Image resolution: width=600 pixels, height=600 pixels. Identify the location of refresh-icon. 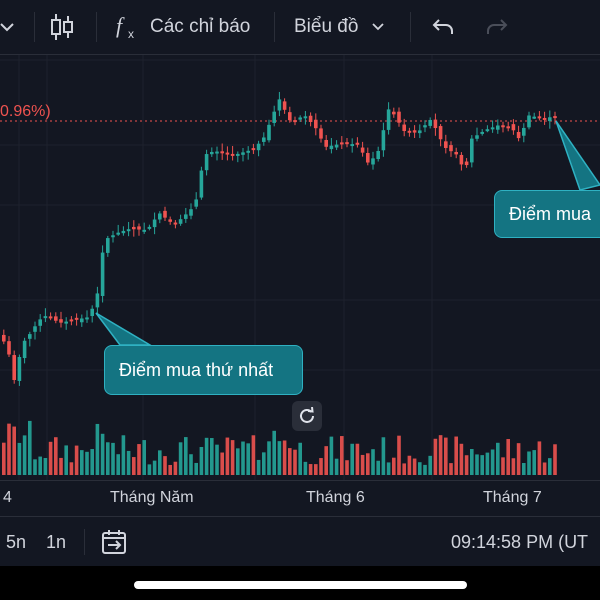
(307, 415).